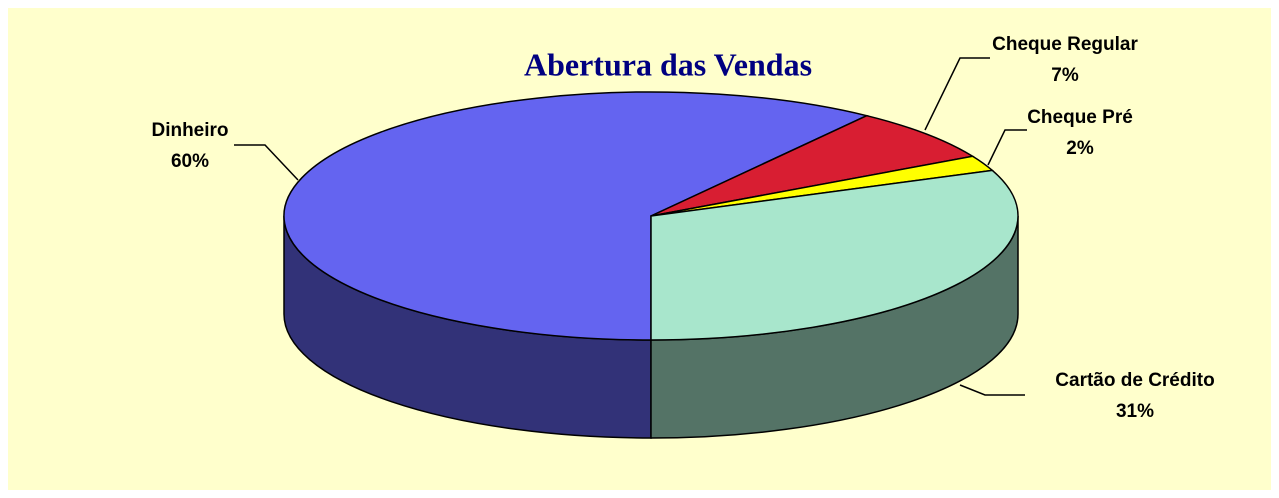 The image size is (1279, 498). Describe the element at coordinates (1080, 148) in the screenshot. I see `slice-value-label: 2%` at that location.